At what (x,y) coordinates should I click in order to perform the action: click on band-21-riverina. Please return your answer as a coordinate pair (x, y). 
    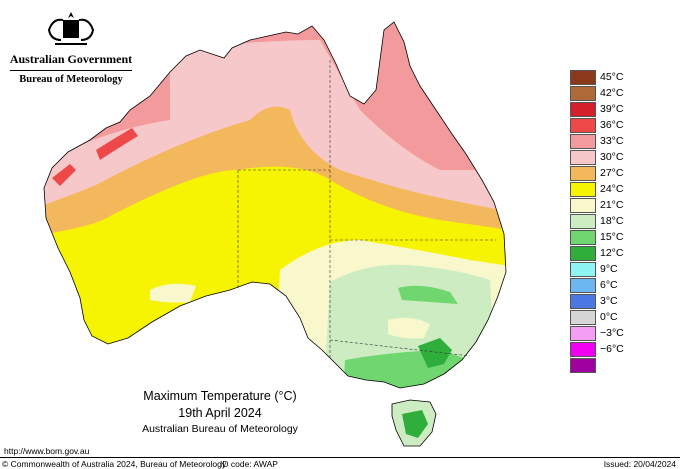
    Looking at the image, I should click on (409, 328).